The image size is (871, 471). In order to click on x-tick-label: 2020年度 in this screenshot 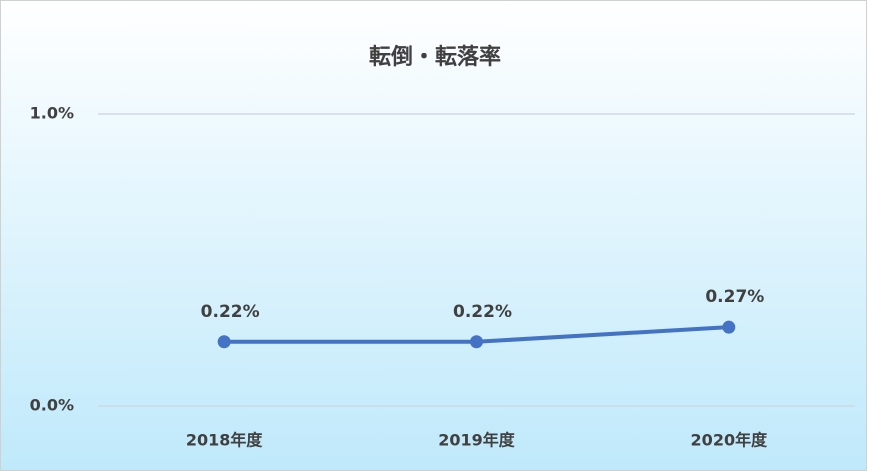, I will do `click(730, 440)`.